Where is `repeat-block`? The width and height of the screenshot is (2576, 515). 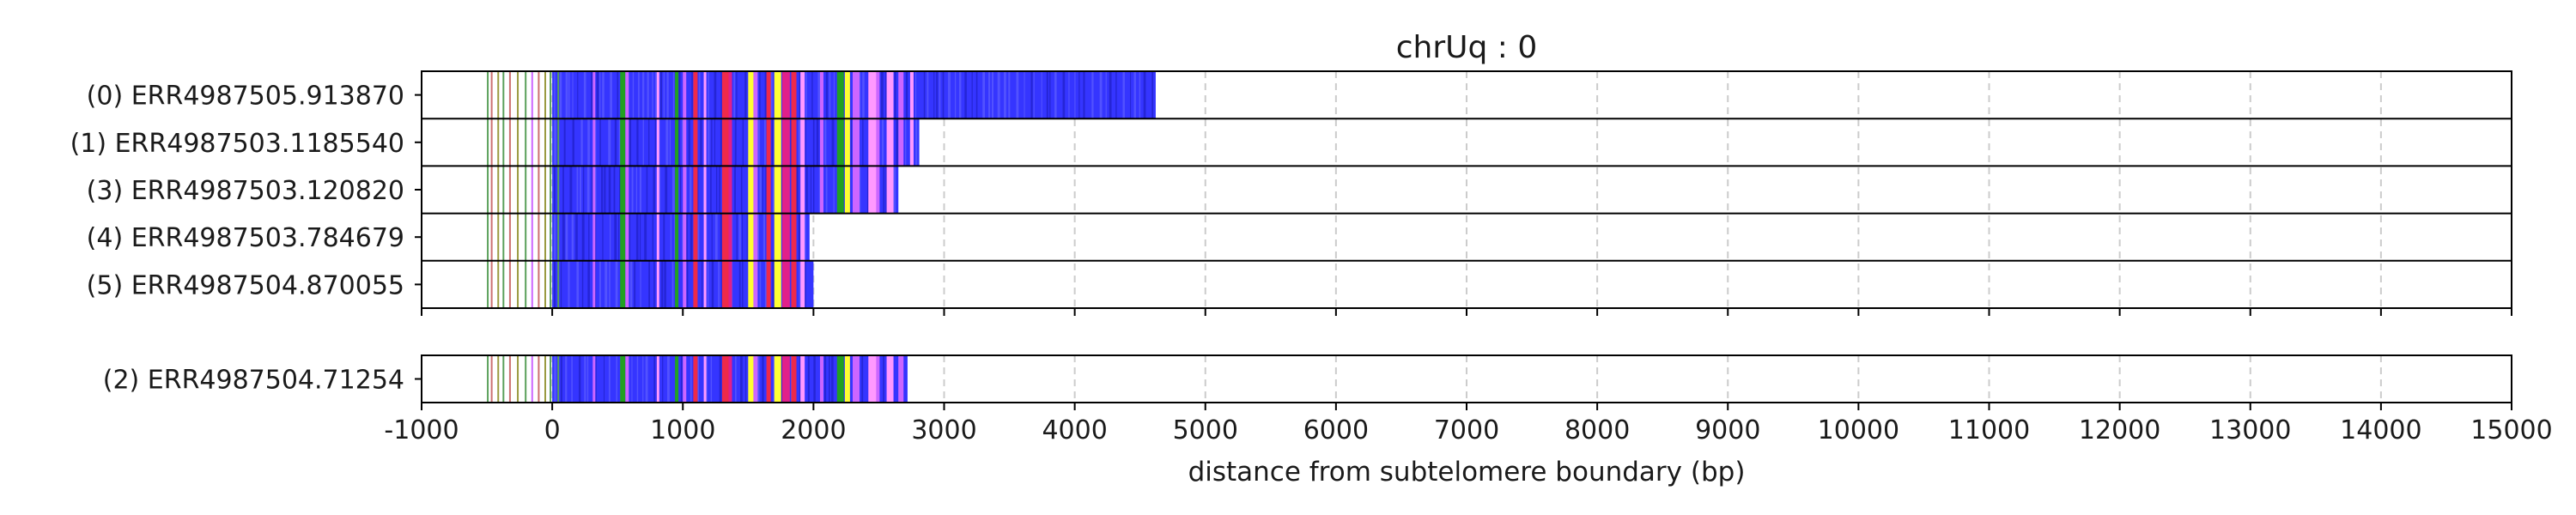 repeat-block is located at coordinates (681, 237).